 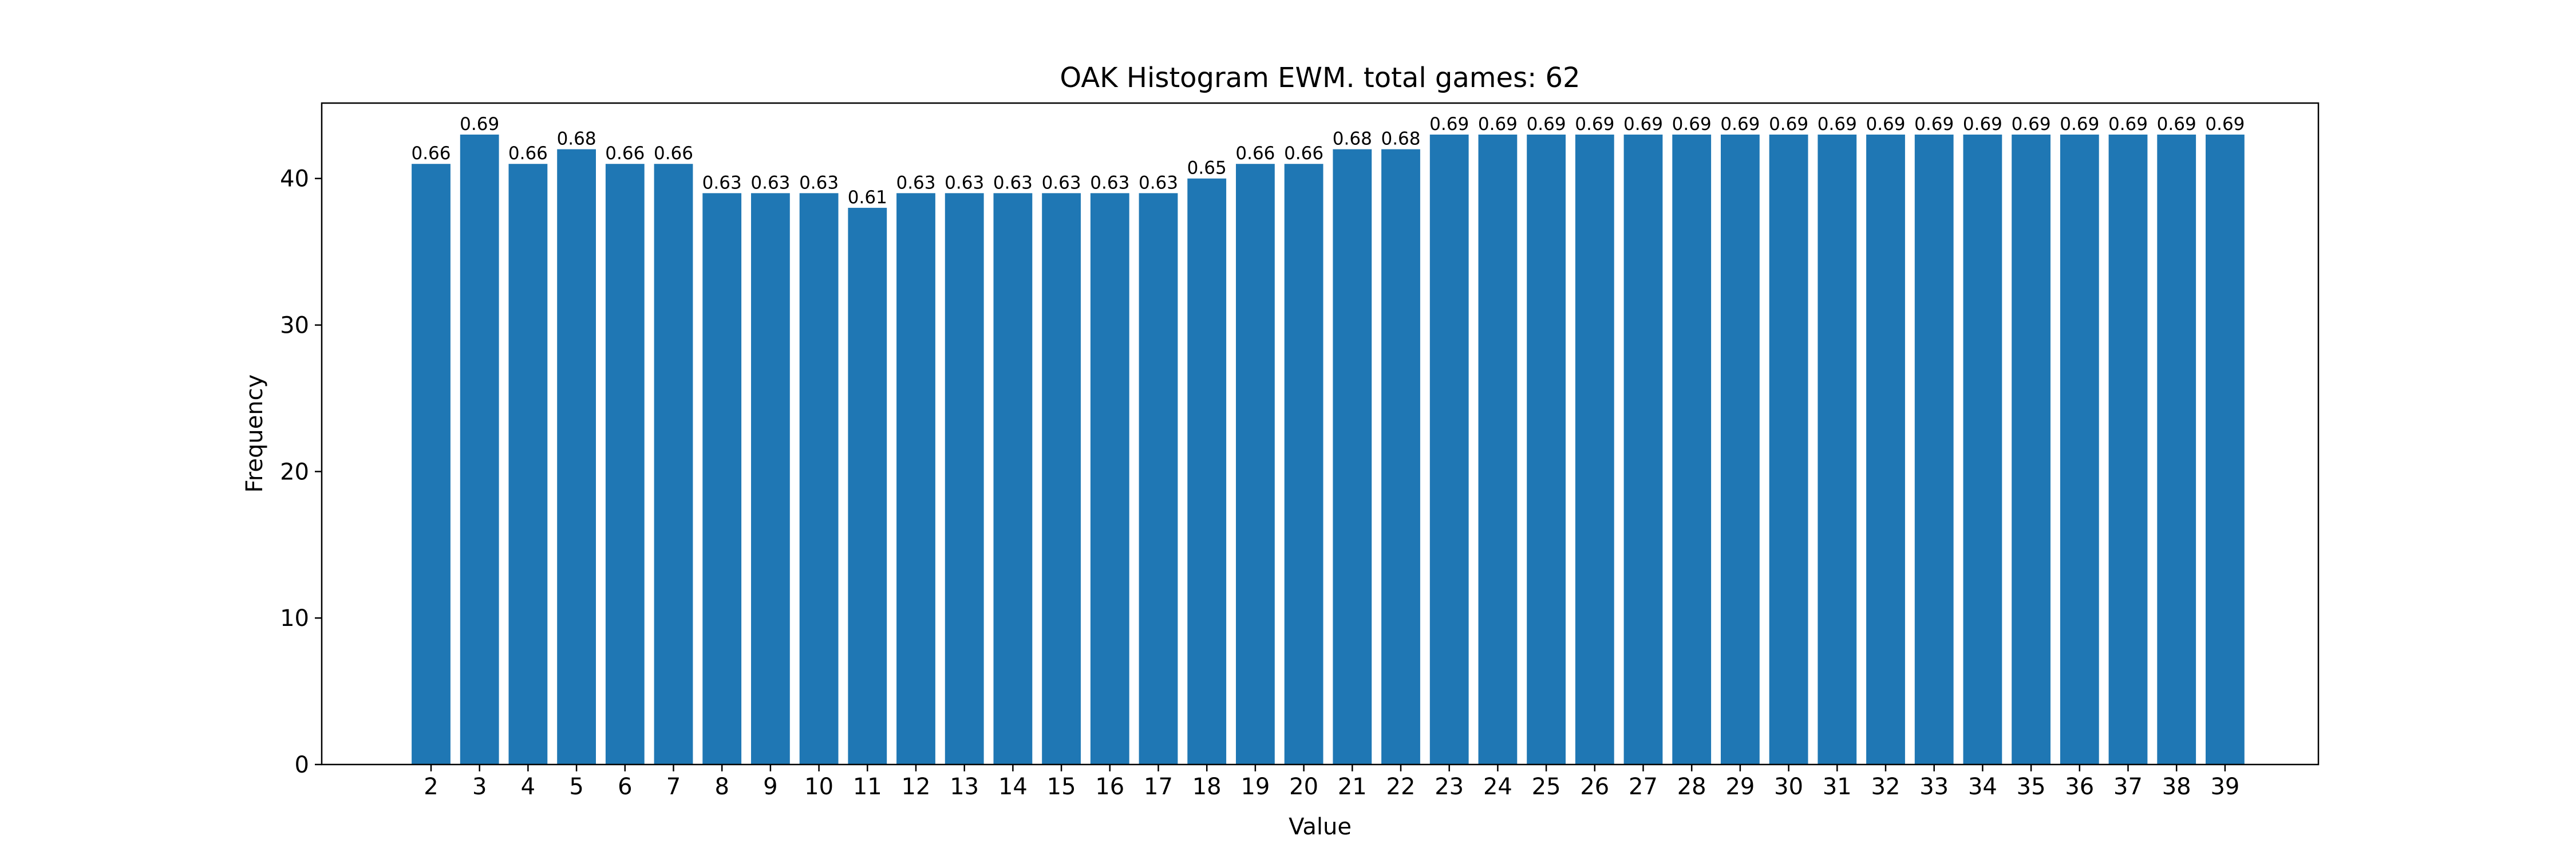 What do you see at coordinates (1740, 124) in the screenshot?
I see `bar-value-label-29: 0.69` at bounding box center [1740, 124].